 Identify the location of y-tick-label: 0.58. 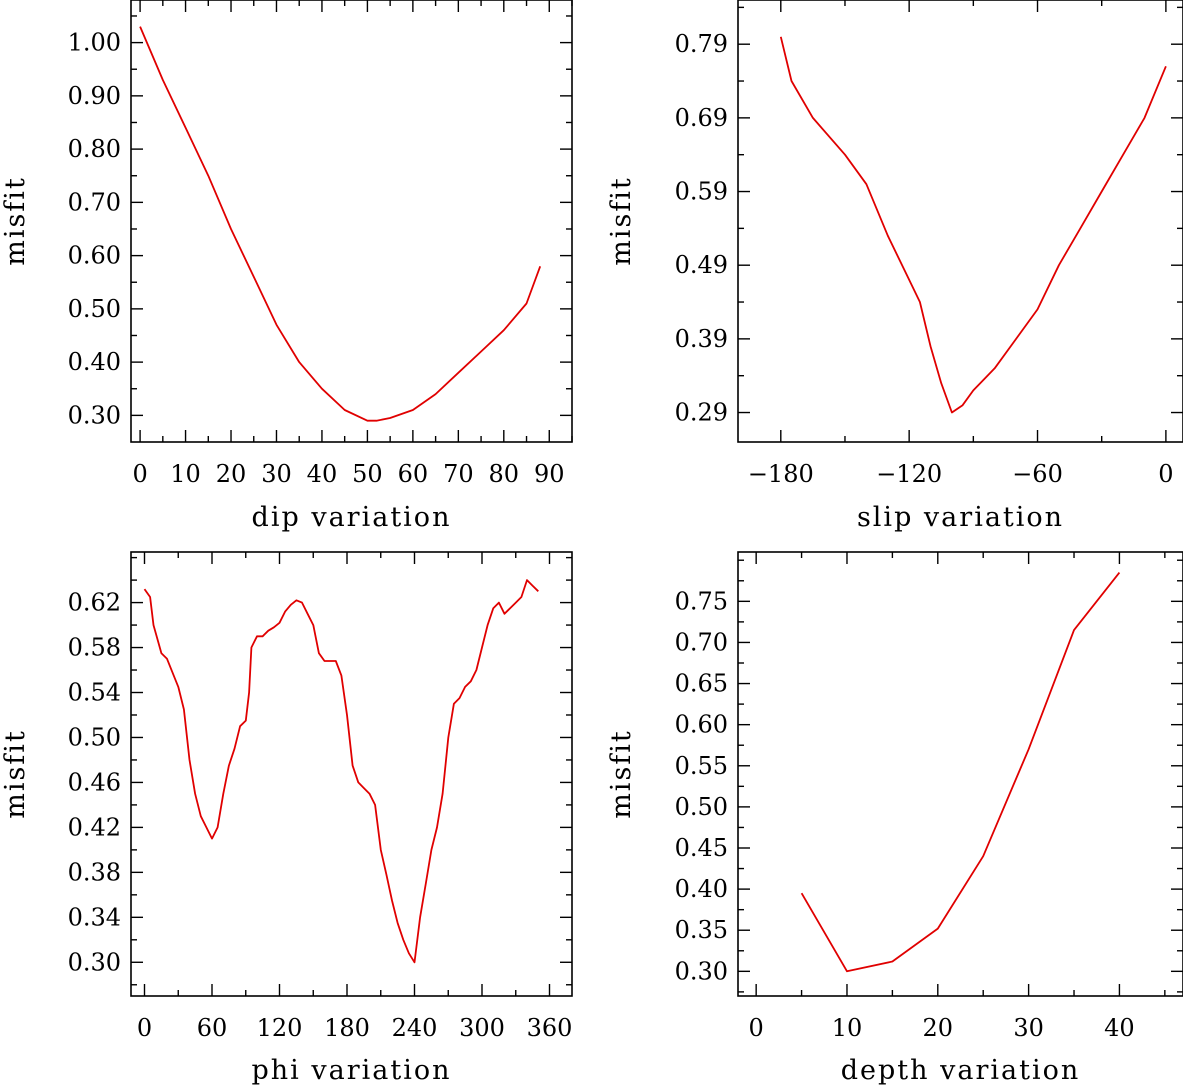
(94, 648).